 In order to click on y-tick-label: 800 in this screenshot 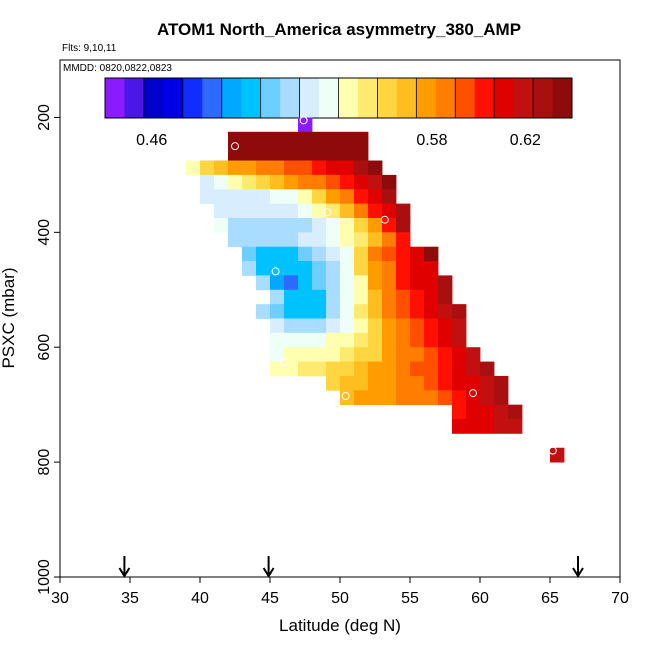, I will do `click(44, 462)`.